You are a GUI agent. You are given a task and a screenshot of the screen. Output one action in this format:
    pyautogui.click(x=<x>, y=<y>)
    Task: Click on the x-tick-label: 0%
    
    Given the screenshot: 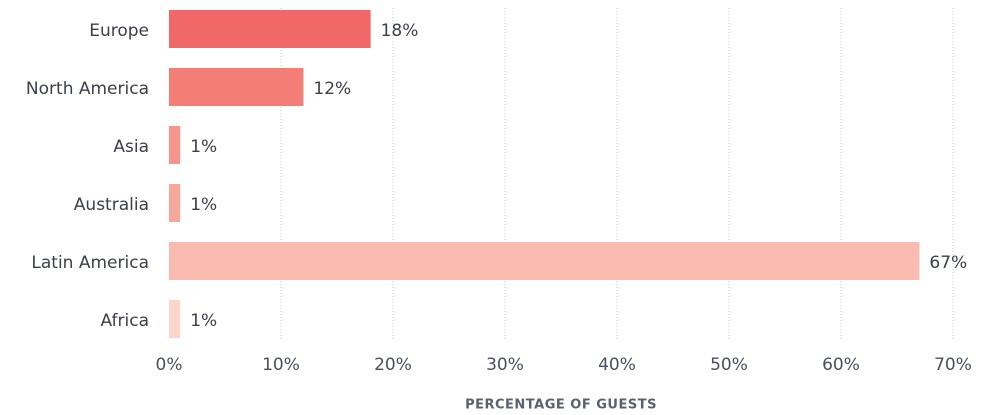 What is the action you would take?
    pyautogui.click(x=169, y=365)
    